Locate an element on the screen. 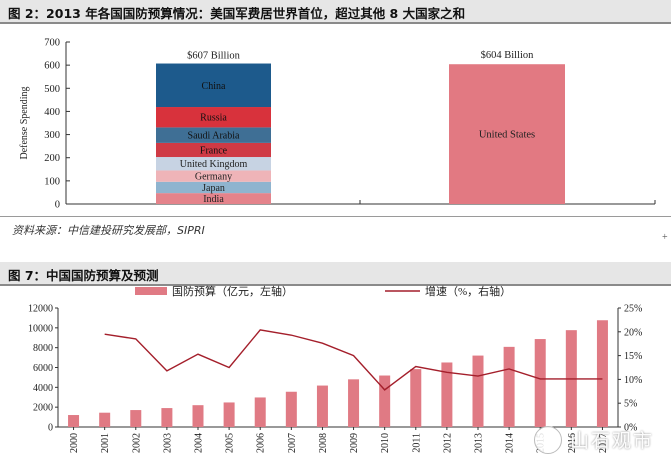 Image resolution: width=671 pixels, height=468 pixels. stacked-bar-total-label: $607 Billion is located at coordinates (214, 56).